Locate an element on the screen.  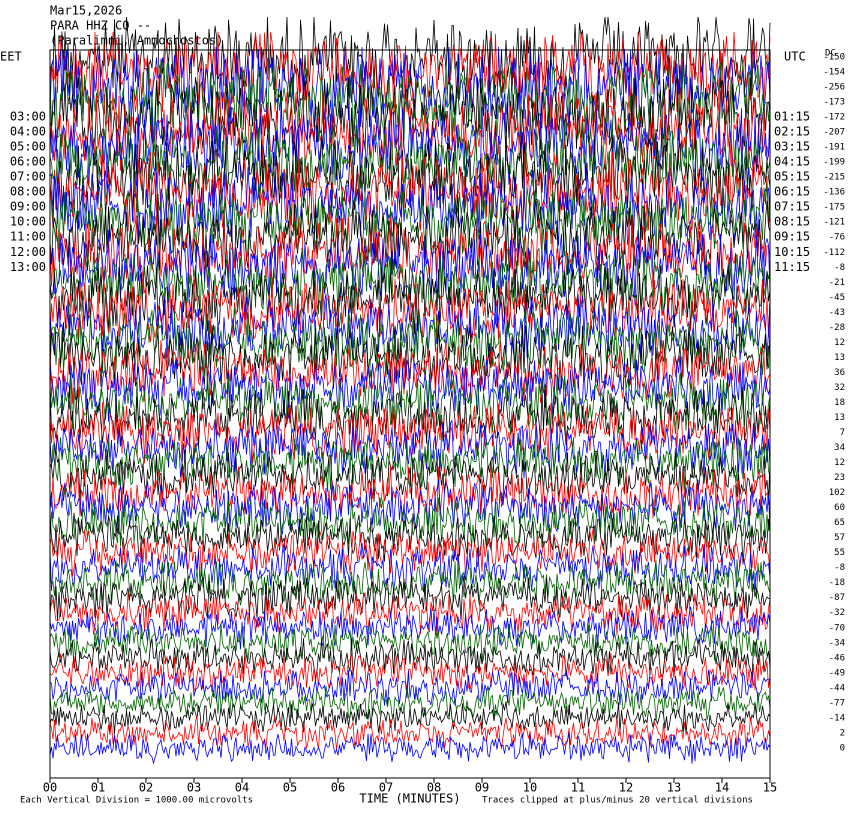
dc-value: 23 is located at coordinates (839, 478).